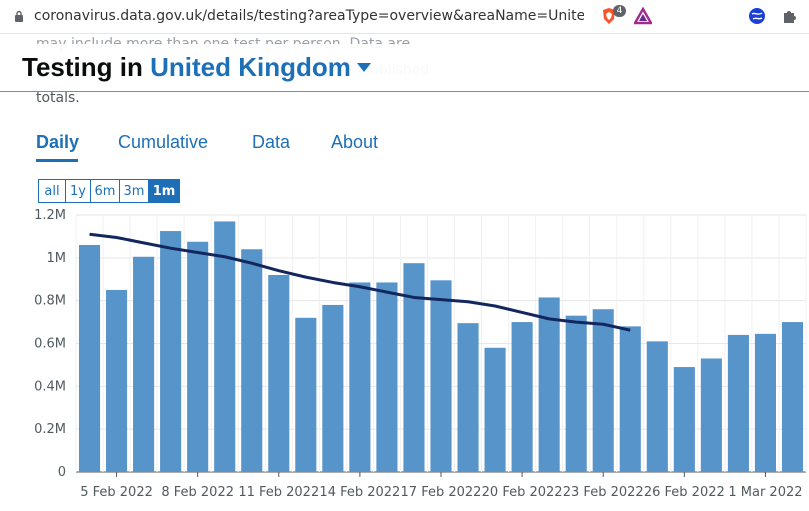 The image size is (809, 511). I want to click on page-title-prefix: Testing in, so click(82, 67).